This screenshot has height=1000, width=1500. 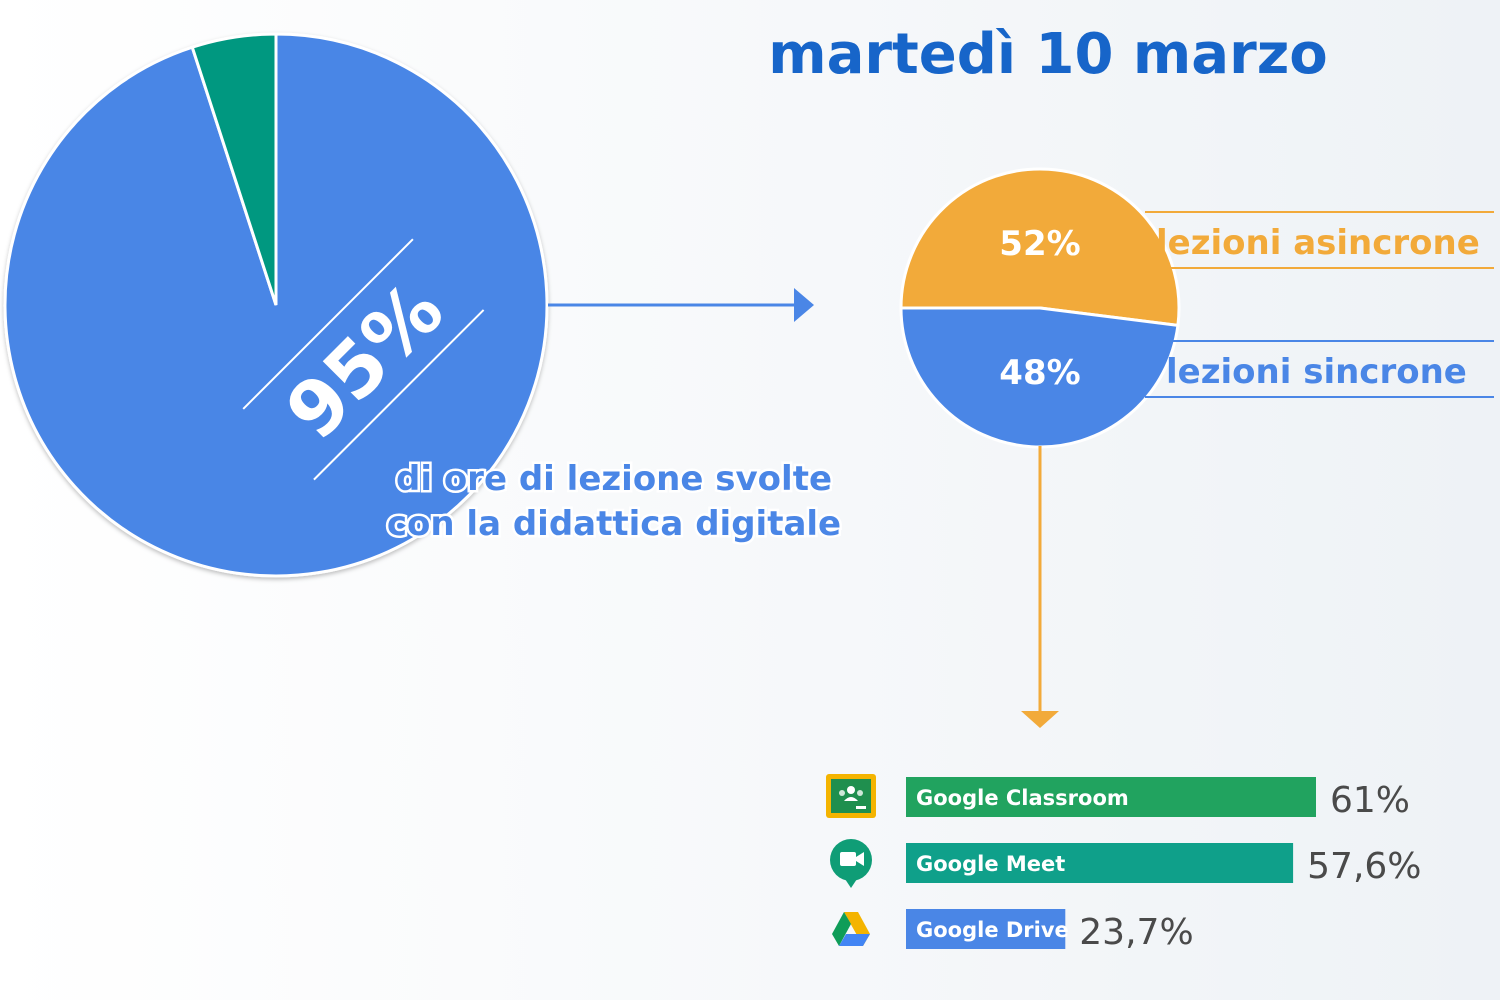 I want to click on google-meet-icon, so click(x=851, y=863).